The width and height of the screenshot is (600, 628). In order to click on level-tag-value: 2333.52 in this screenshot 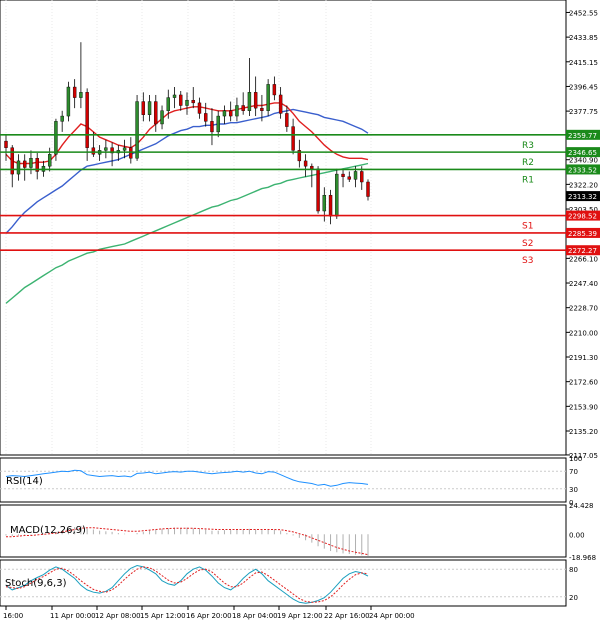, I will do `click(582, 170)`.